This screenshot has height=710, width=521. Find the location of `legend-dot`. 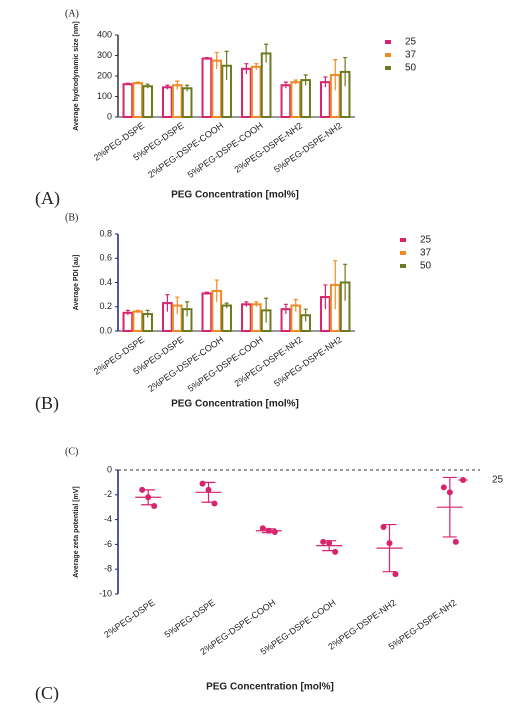

legend-dot is located at coordinates (463, 480).